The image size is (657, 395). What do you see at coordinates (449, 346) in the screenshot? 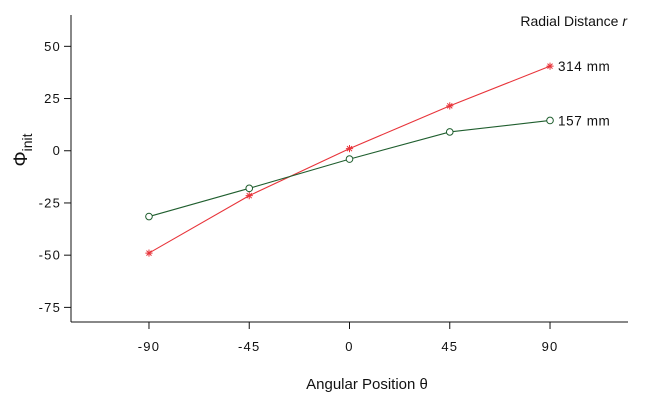
I see `x-tick-label: 45` at bounding box center [449, 346].